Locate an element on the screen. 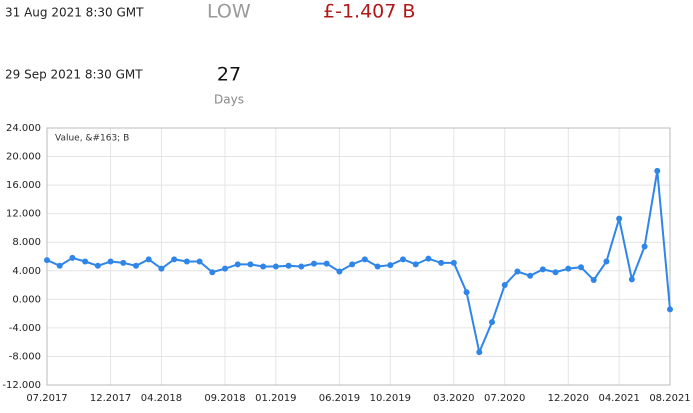  x-tick-label: 09.2018 is located at coordinates (224, 398).